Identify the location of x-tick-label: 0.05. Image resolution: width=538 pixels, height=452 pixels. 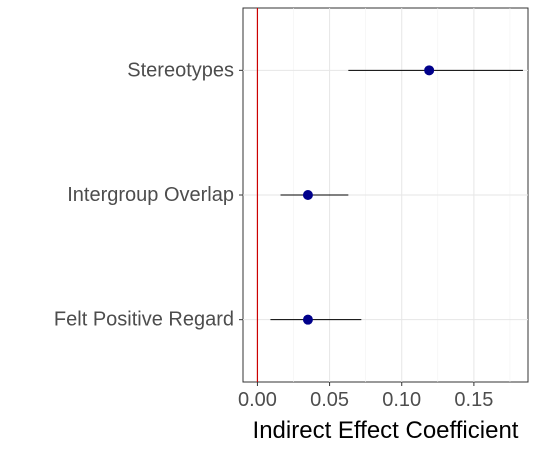
(329, 400).